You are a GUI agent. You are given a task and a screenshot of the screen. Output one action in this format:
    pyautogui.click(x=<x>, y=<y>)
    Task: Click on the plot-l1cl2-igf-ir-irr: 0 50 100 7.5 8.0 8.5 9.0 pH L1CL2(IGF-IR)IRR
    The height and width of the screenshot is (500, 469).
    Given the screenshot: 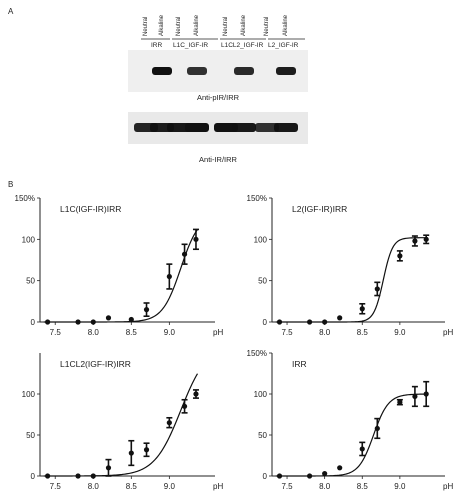 What is the action you would take?
    pyautogui.click(x=122, y=422)
    